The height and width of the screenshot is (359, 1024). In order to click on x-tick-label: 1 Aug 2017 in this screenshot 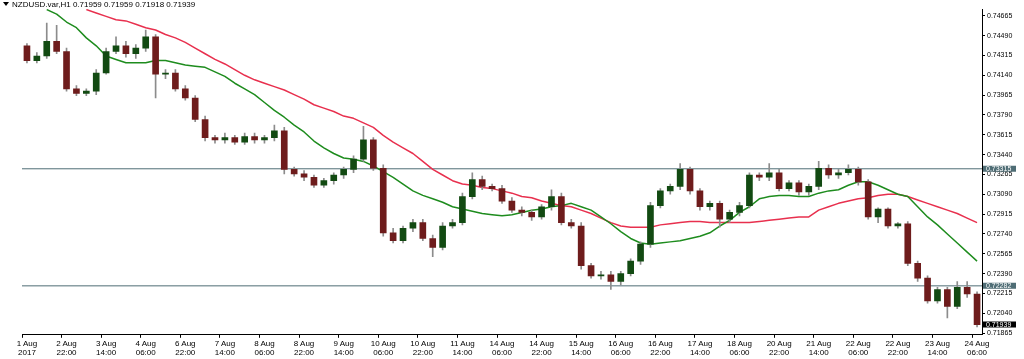, I will do `click(27, 348)`.